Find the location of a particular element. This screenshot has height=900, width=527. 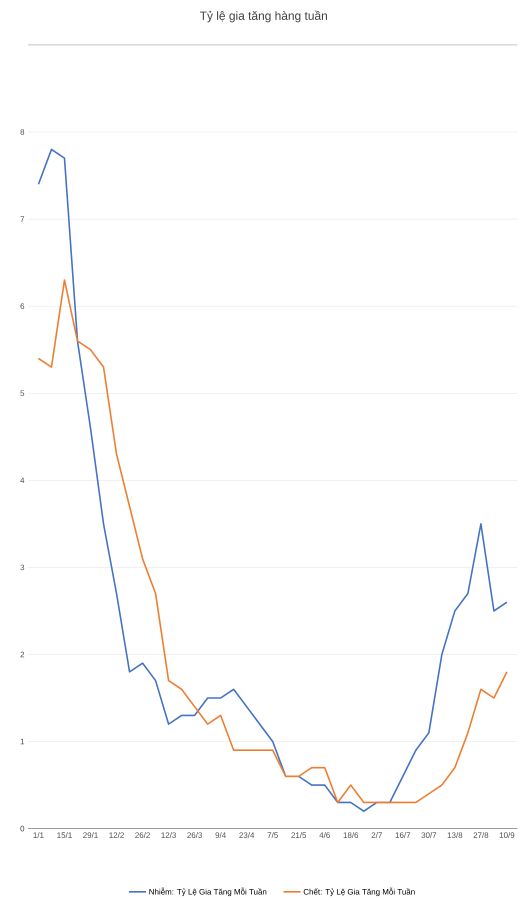

chart-title: Tỷ lệ gia tăng hàng tuần is located at coordinates (263, 16).